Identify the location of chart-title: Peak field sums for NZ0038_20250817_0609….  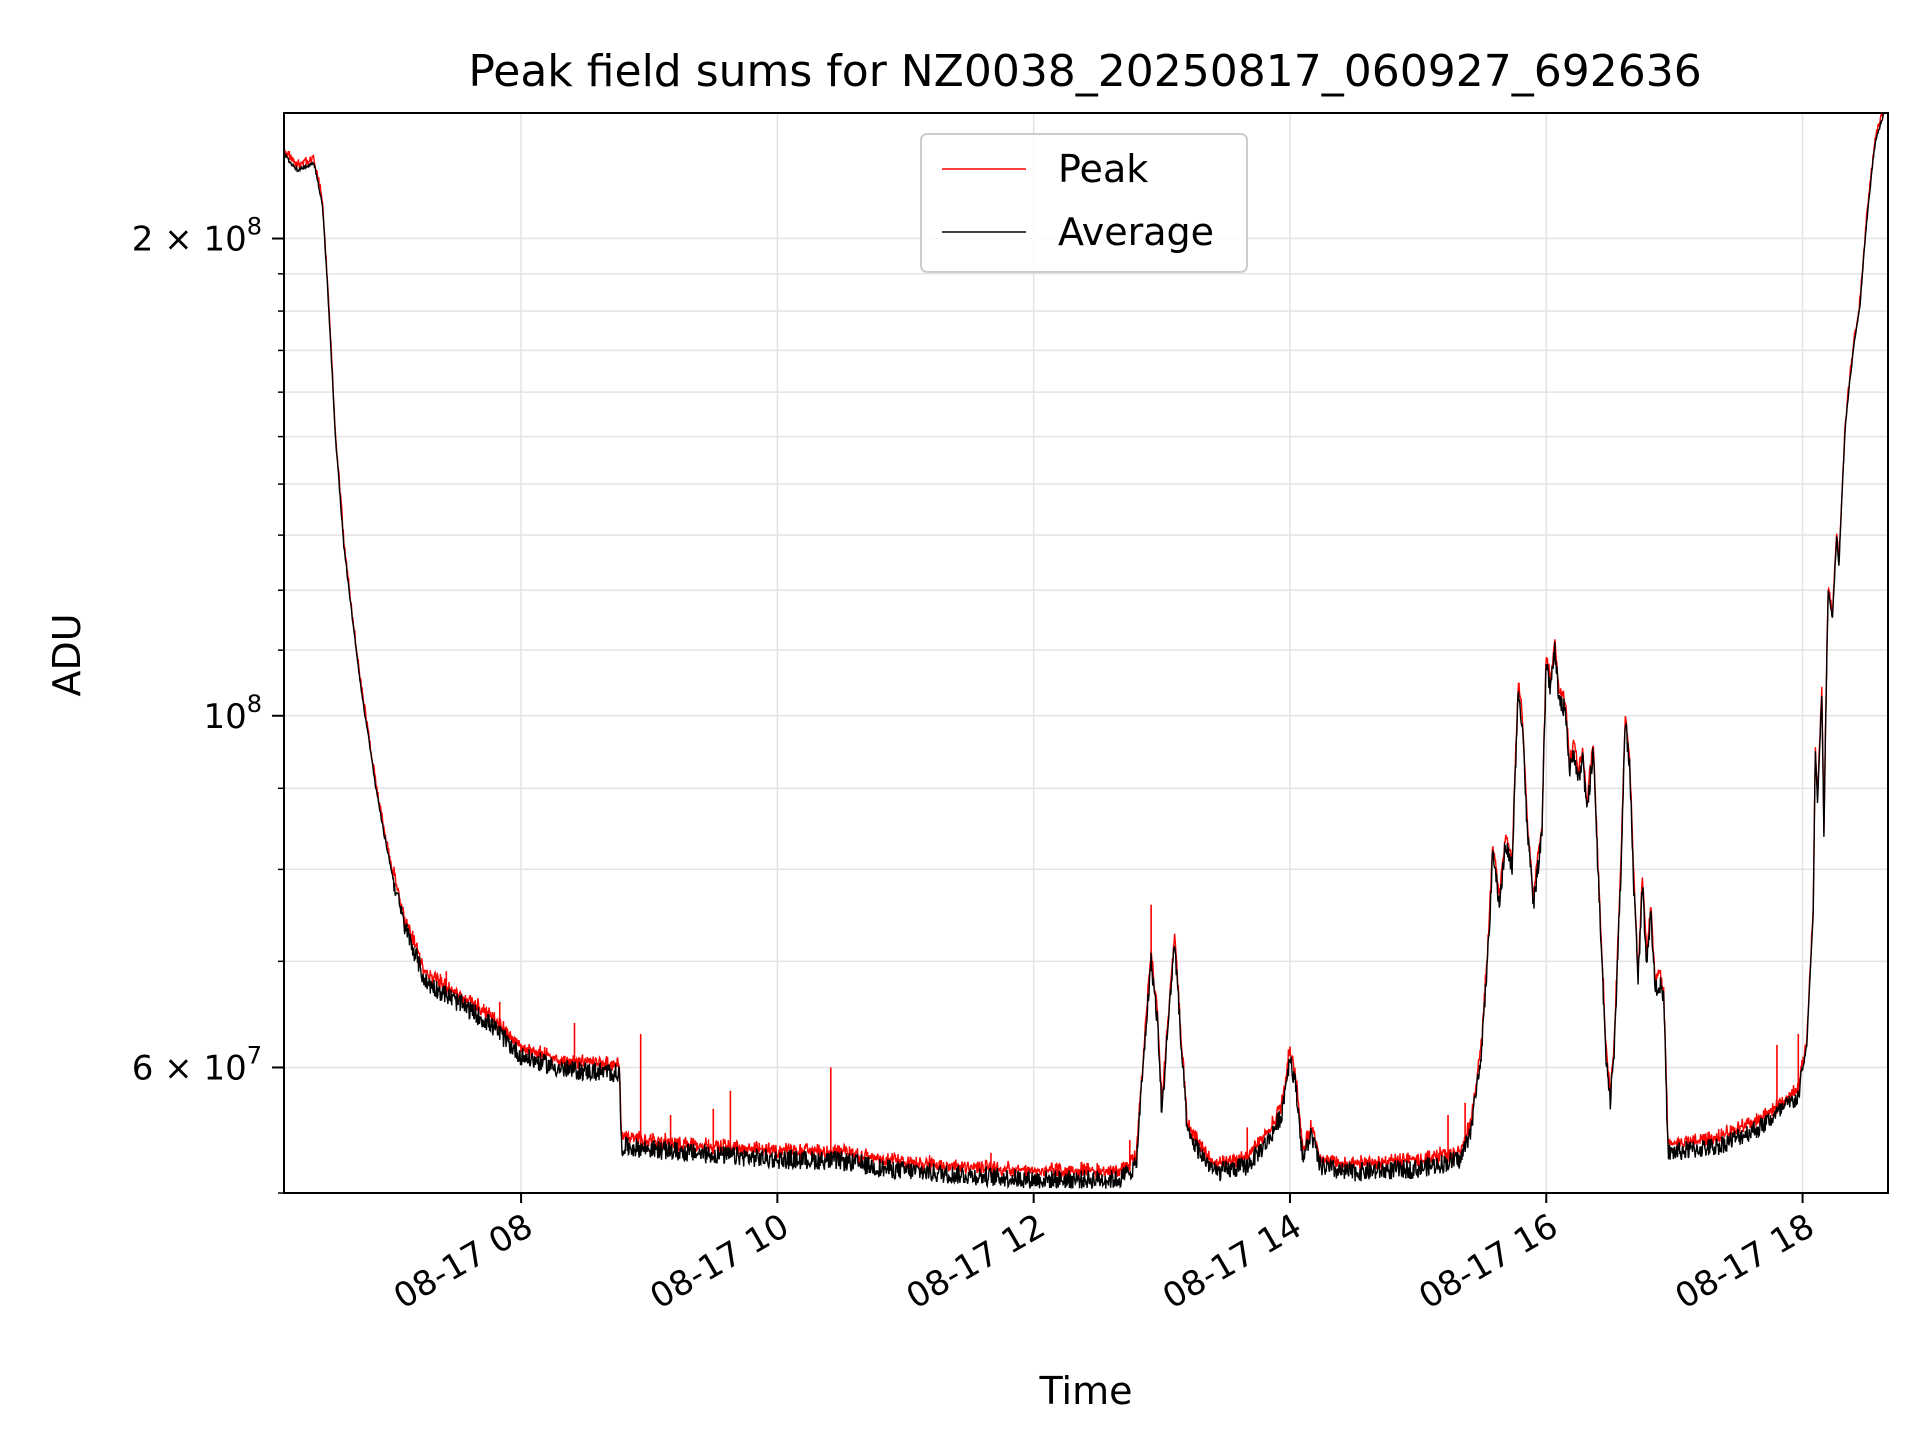
(1084, 71).